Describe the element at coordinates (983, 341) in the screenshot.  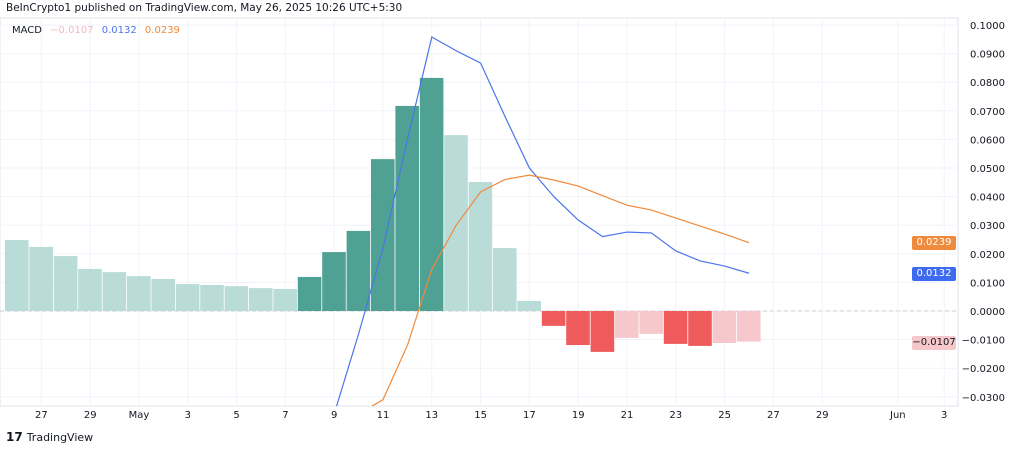
I see `y-tick-label: −0.0100` at that location.